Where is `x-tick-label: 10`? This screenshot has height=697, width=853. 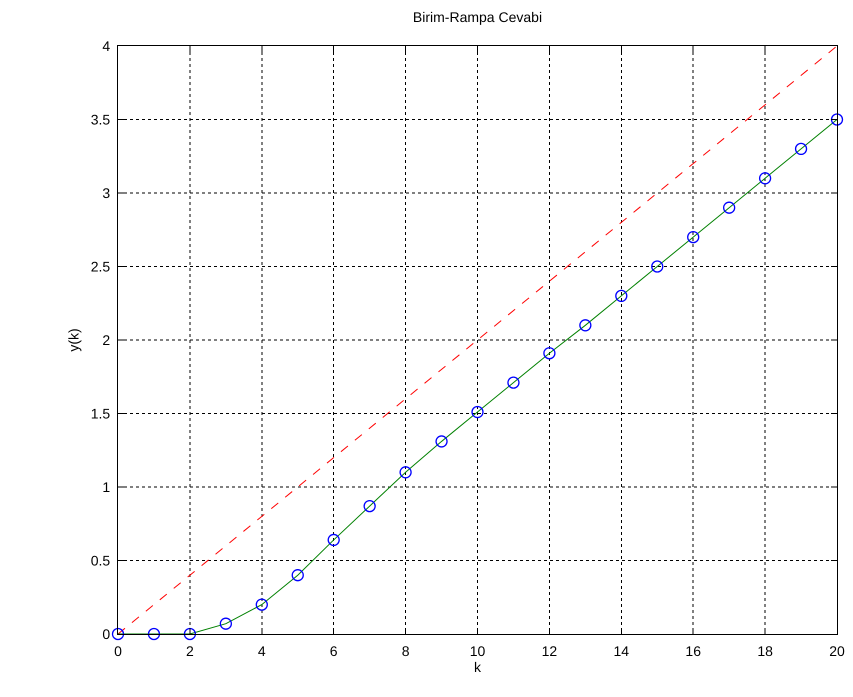 x-tick-label: 10 is located at coordinates (478, 650).